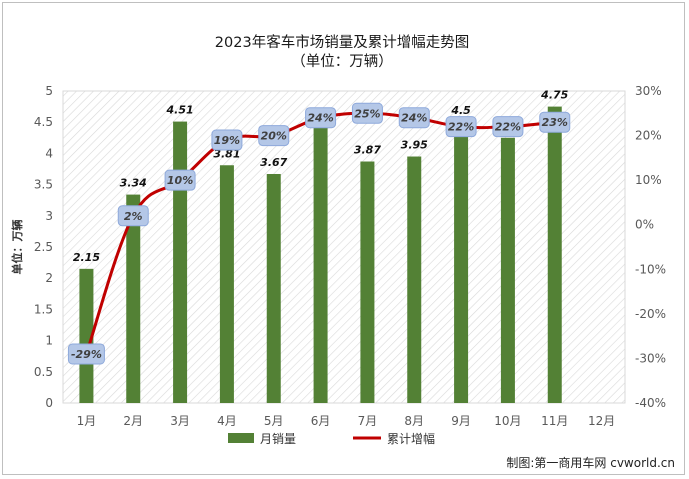  Describe the element at coordinates (43, 372) in the screenshot. I see `left-tick-label: 0.5` at that location.